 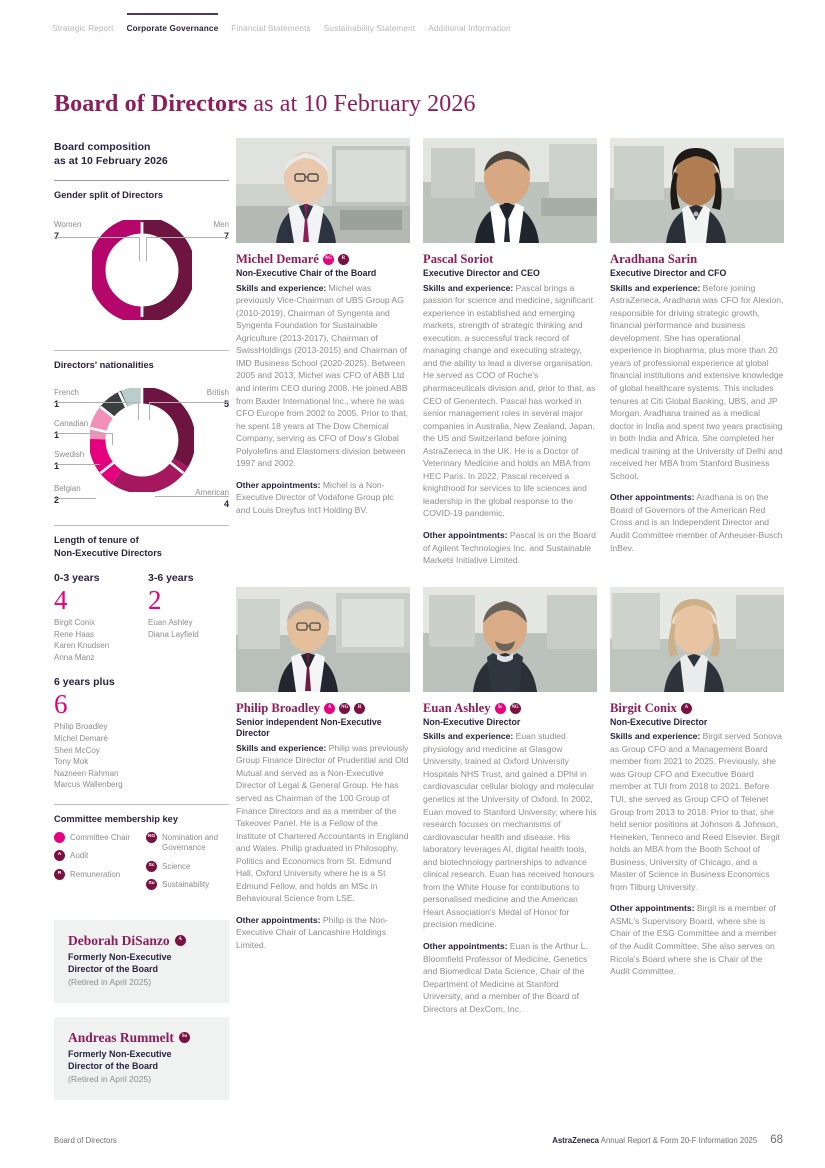 I want to click on leader-line-men, so click(x=187, y=237).